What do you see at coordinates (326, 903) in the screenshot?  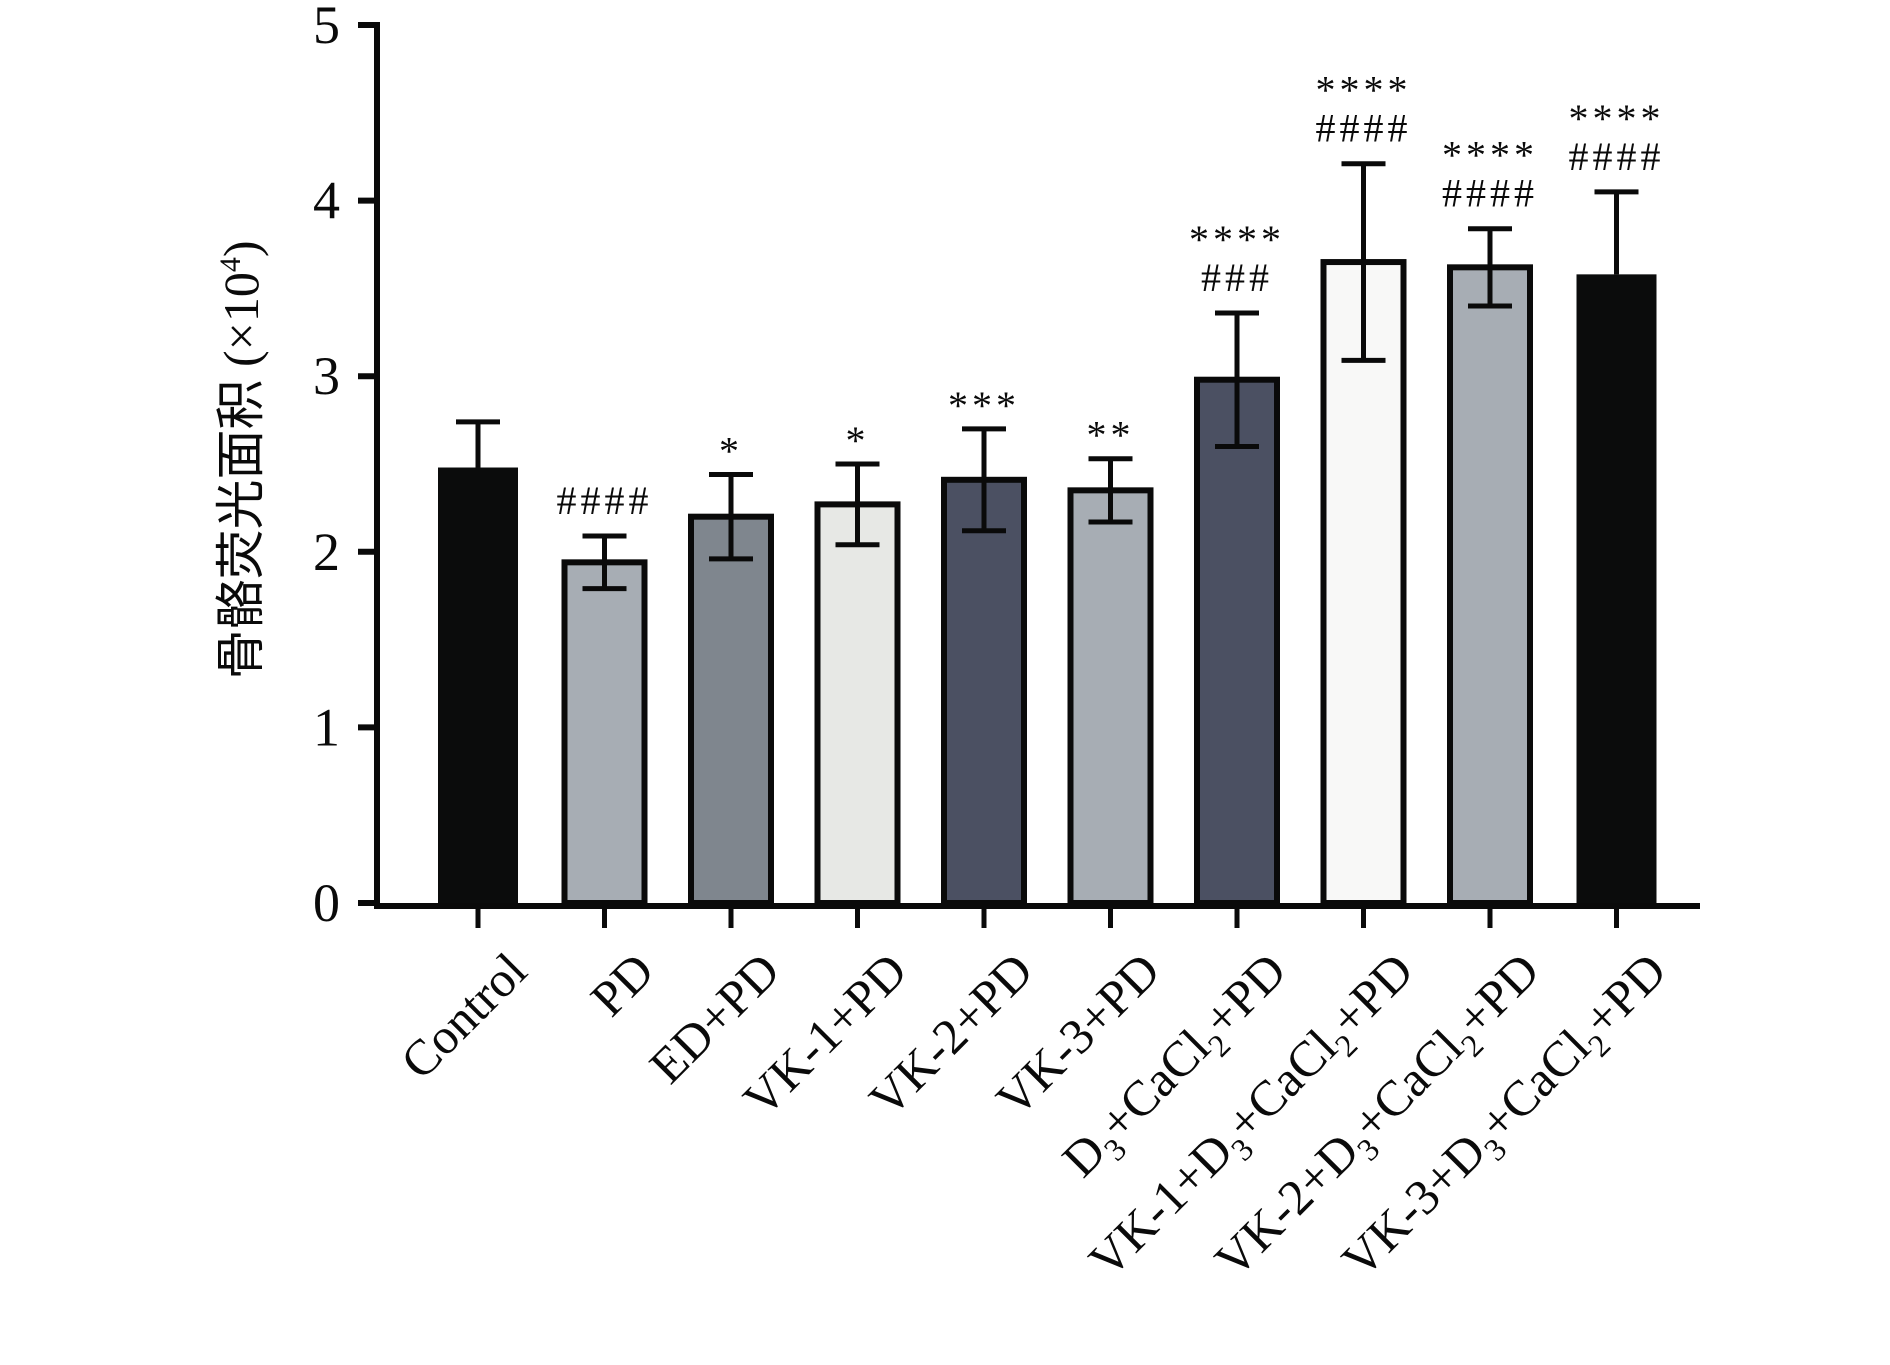 I see `y-tick-label: 0` at bounding box center [326, 903].